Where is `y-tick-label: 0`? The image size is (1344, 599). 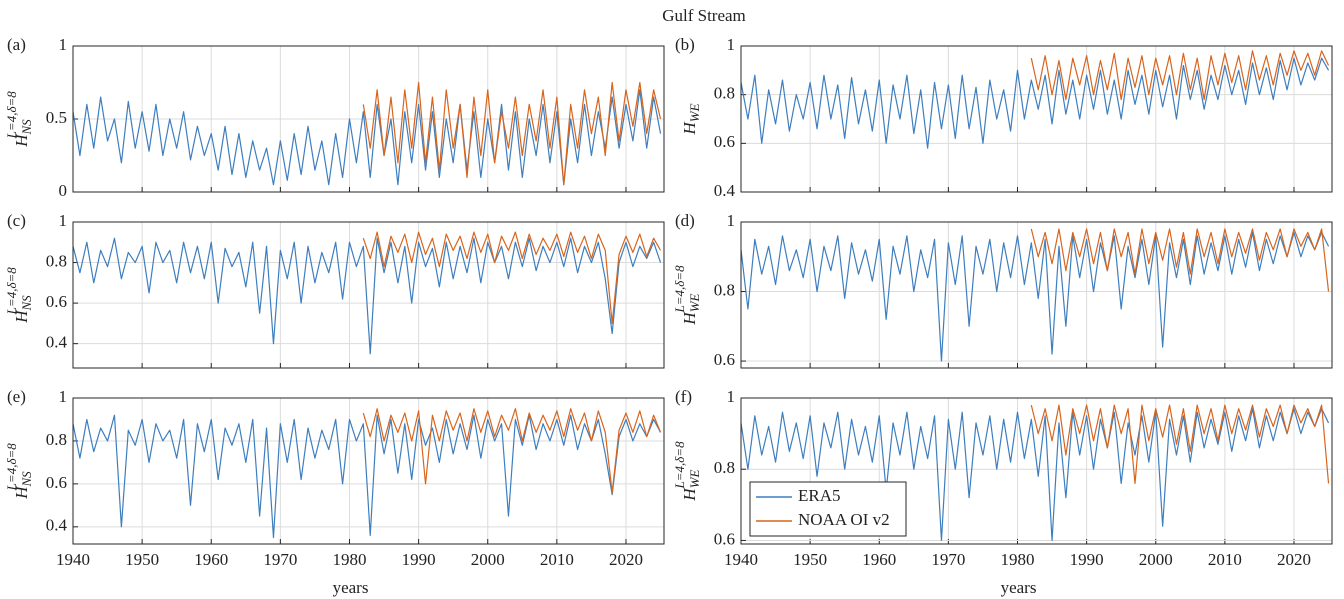 y-tick-label: 0 is located at coordinates (63, 190).